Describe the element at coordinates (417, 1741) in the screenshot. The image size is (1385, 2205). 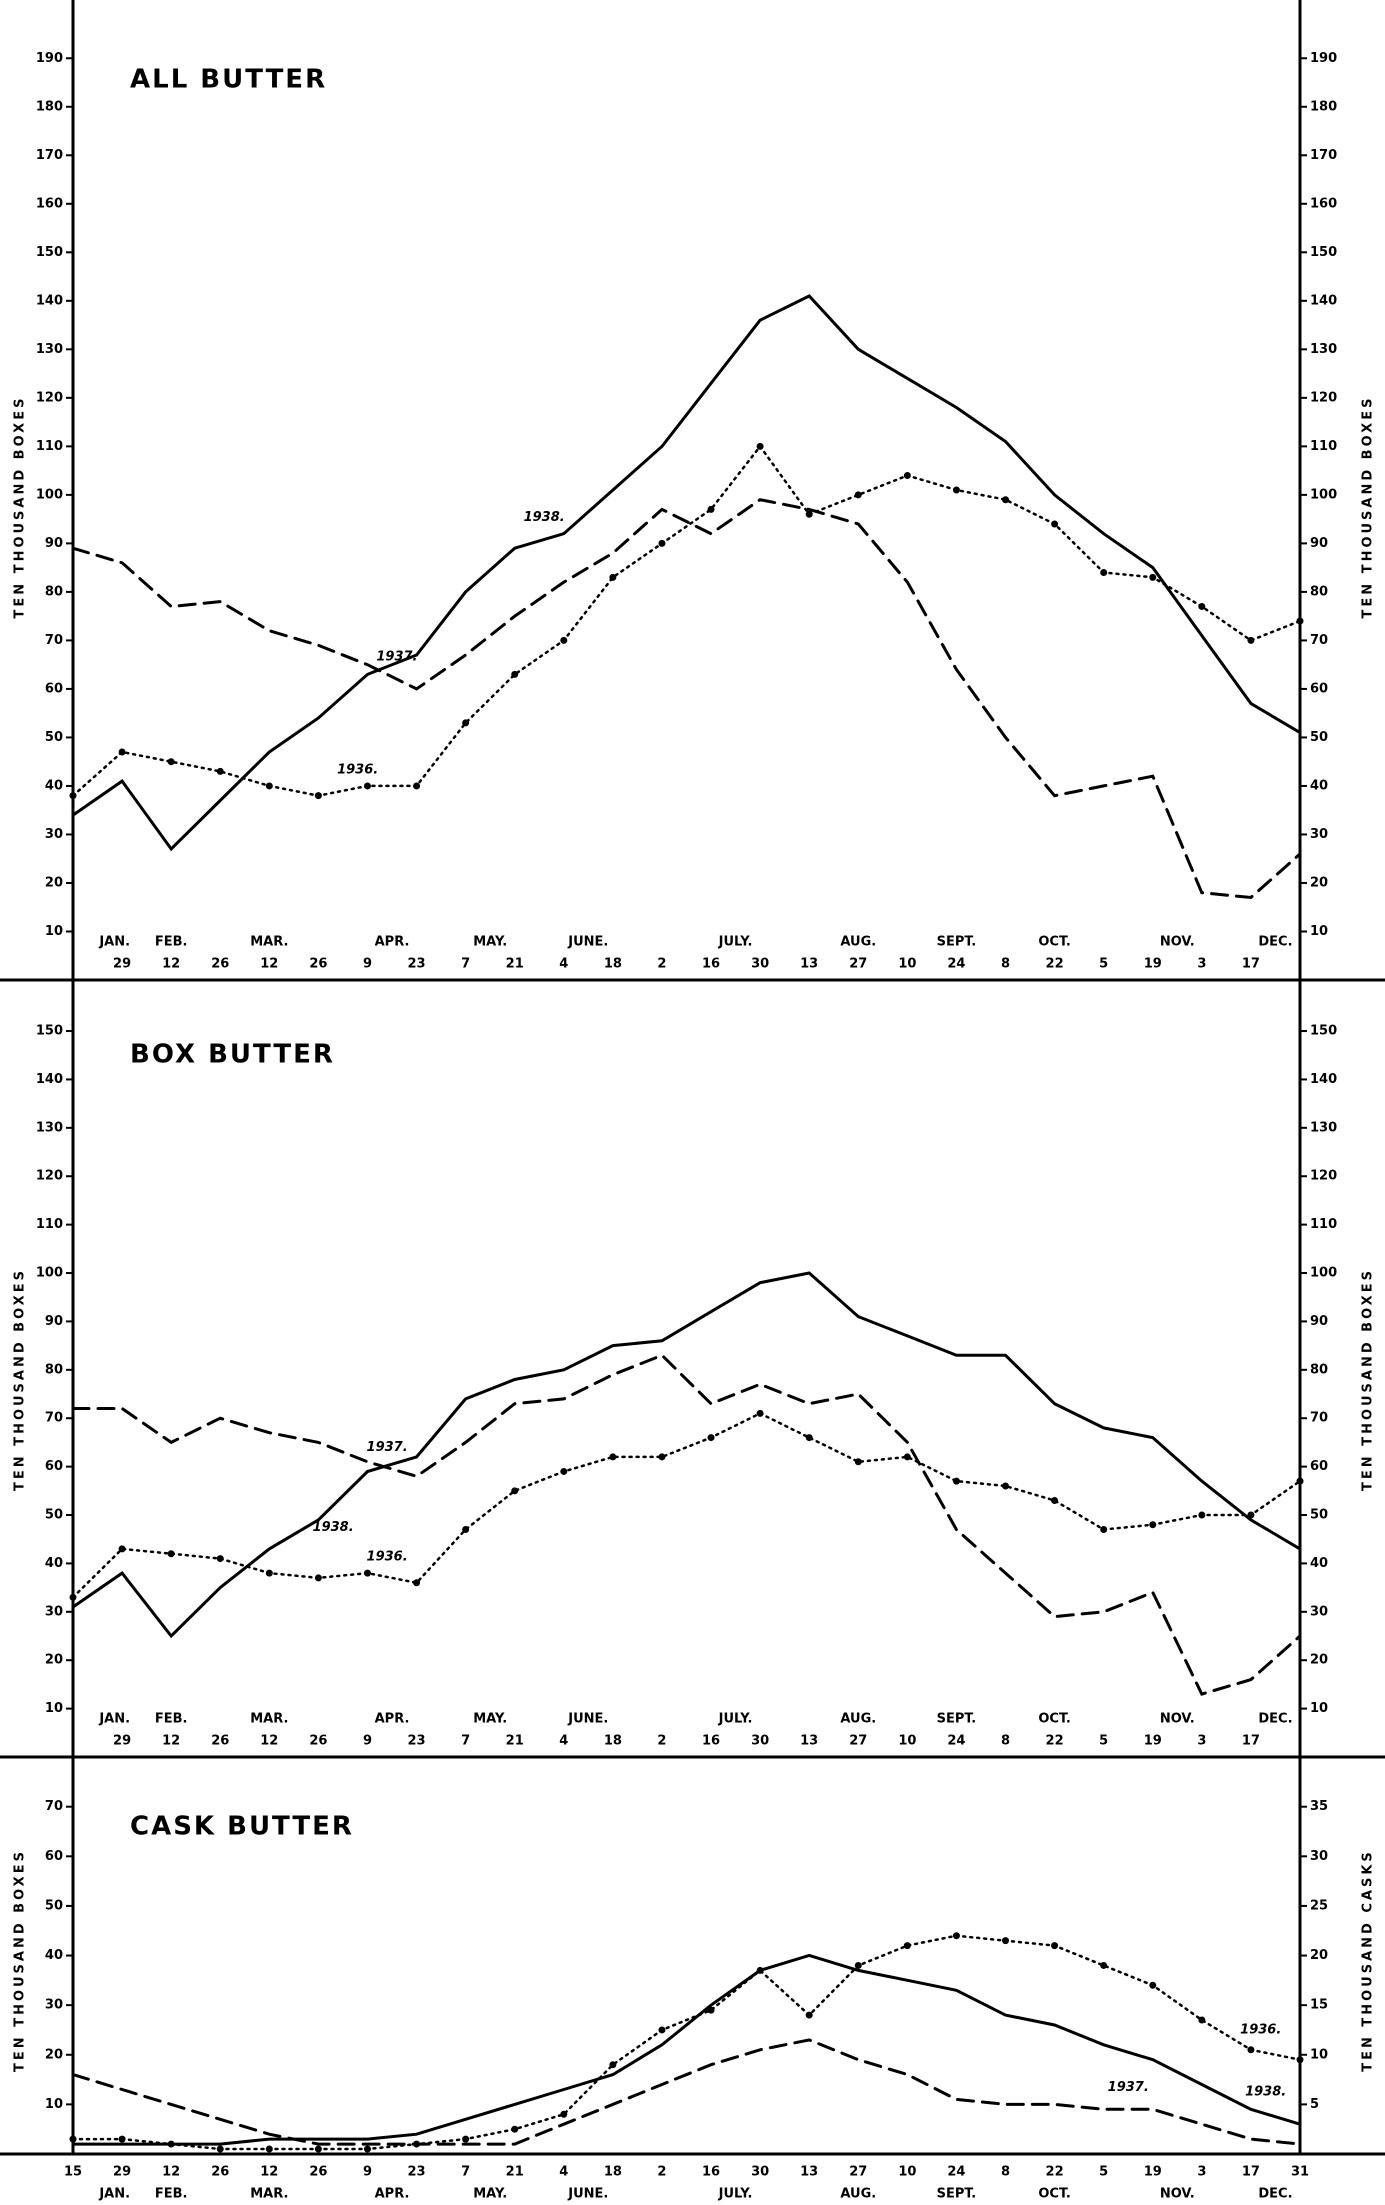
I see `x-tick-label: 23` at that location.